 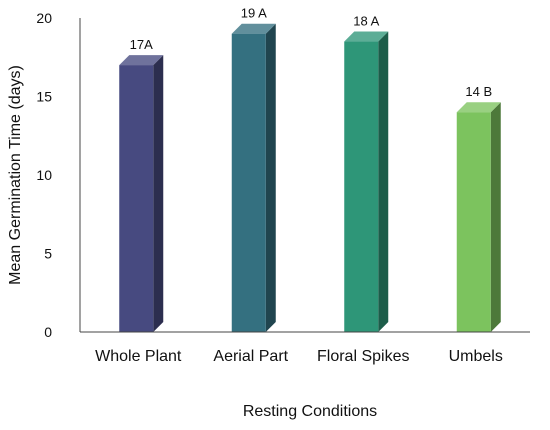 I want to click on data-label: 14 B, so click(x=478, y=91).